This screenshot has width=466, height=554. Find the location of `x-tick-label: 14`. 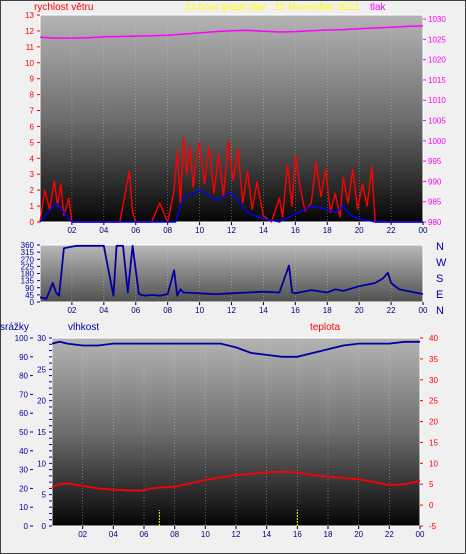

x-tick-label: 14 is located at coordinates (263, 230).